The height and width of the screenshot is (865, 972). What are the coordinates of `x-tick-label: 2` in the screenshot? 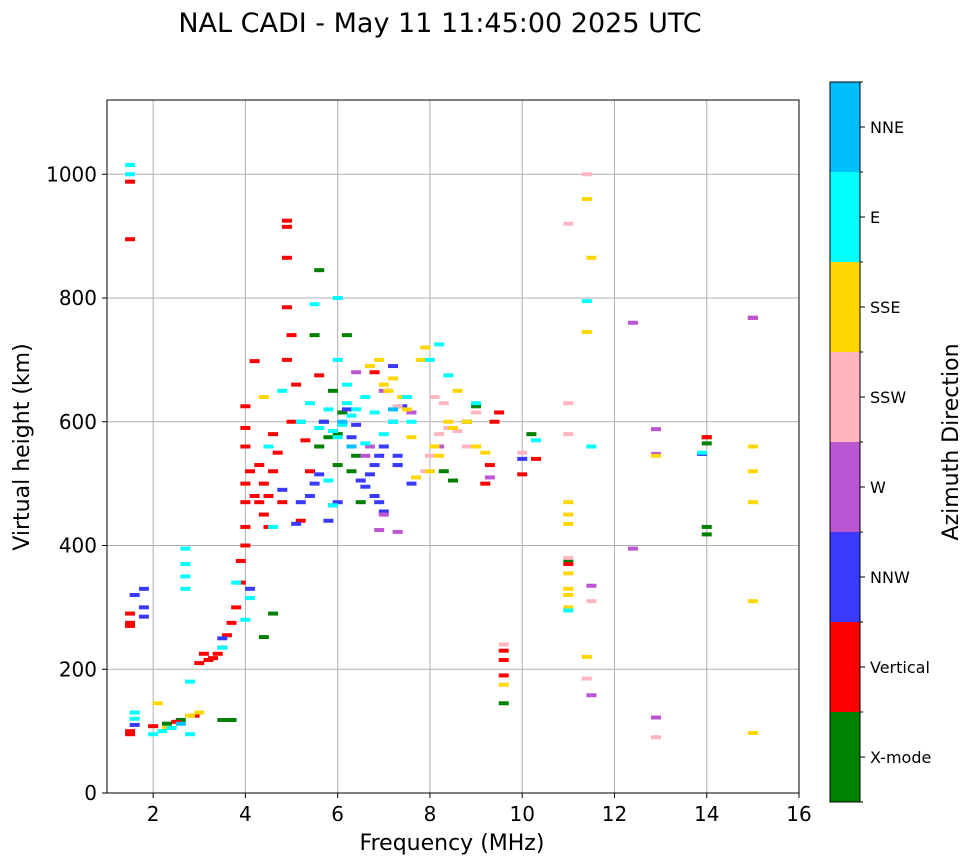 It's located at (153, 814).